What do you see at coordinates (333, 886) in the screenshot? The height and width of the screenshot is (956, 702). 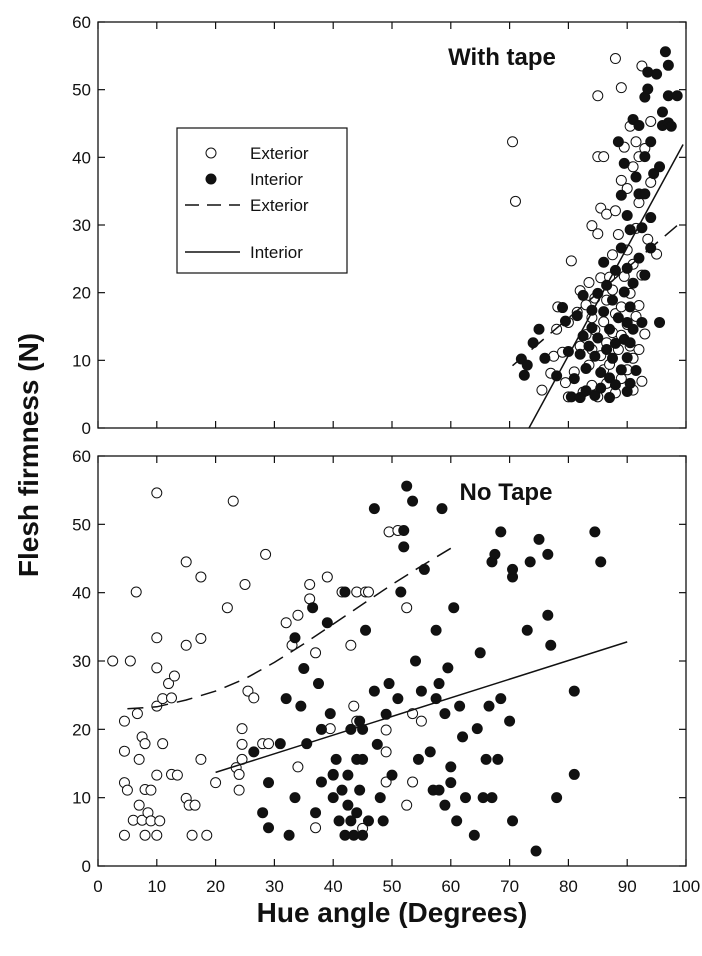 I see `x-tick-label: 40` at bounding box center [333, 886].